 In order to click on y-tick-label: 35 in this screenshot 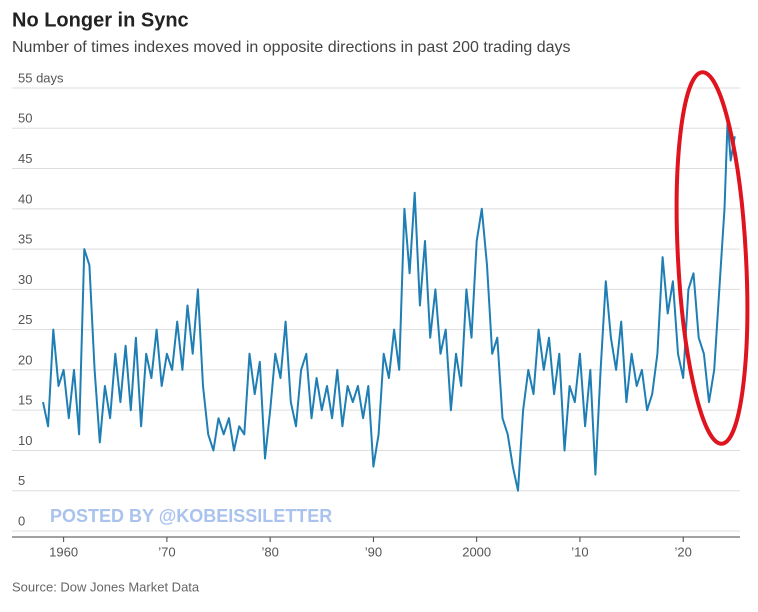, I will do `click(25, 239)`.